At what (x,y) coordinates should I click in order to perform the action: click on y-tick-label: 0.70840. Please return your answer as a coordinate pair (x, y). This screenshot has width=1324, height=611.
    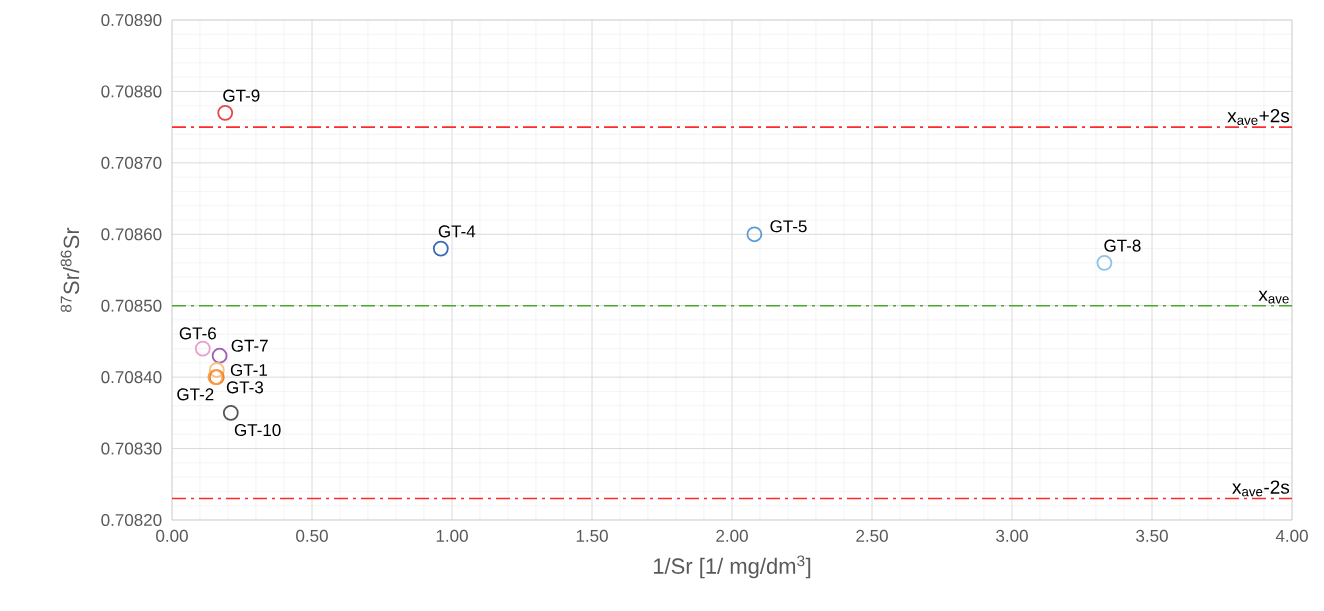
    Looking at the image, I should click on (131, 377).